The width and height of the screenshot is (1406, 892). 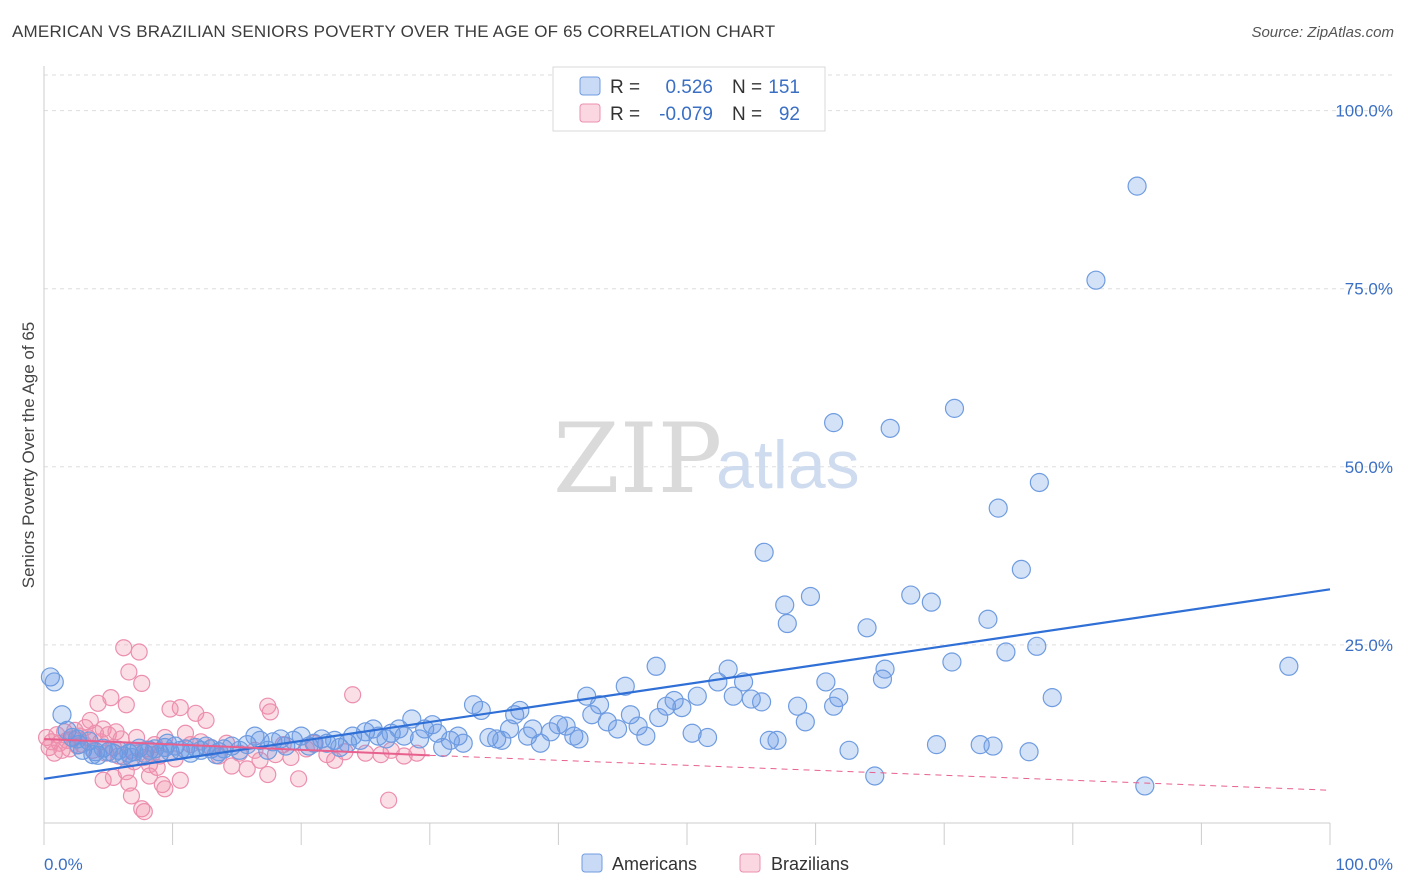 I want to click on legend-swatch-americans, so click(x=590, y=86).